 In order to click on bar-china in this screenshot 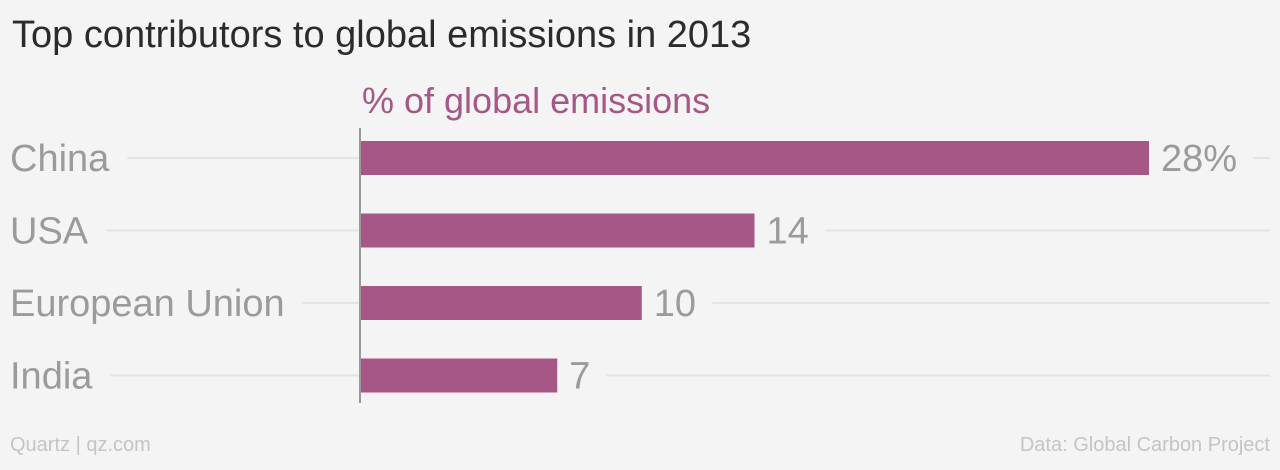, I will do `click(754, 158)`.